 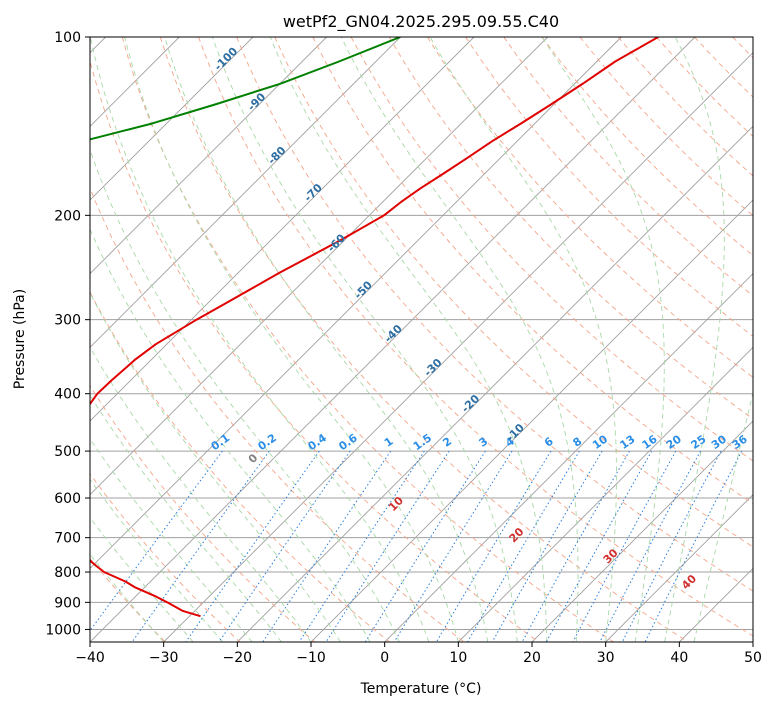 I want to click on y-tick-label: 600, so click(x=67, y=499).